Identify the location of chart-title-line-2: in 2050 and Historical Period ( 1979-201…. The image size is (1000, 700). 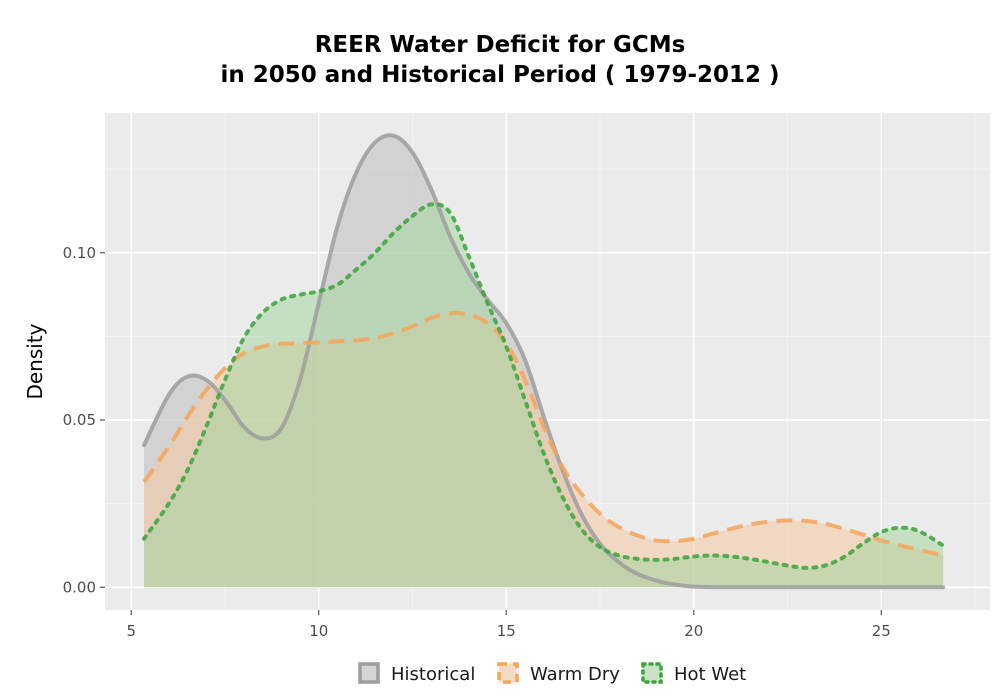
(500, 75).